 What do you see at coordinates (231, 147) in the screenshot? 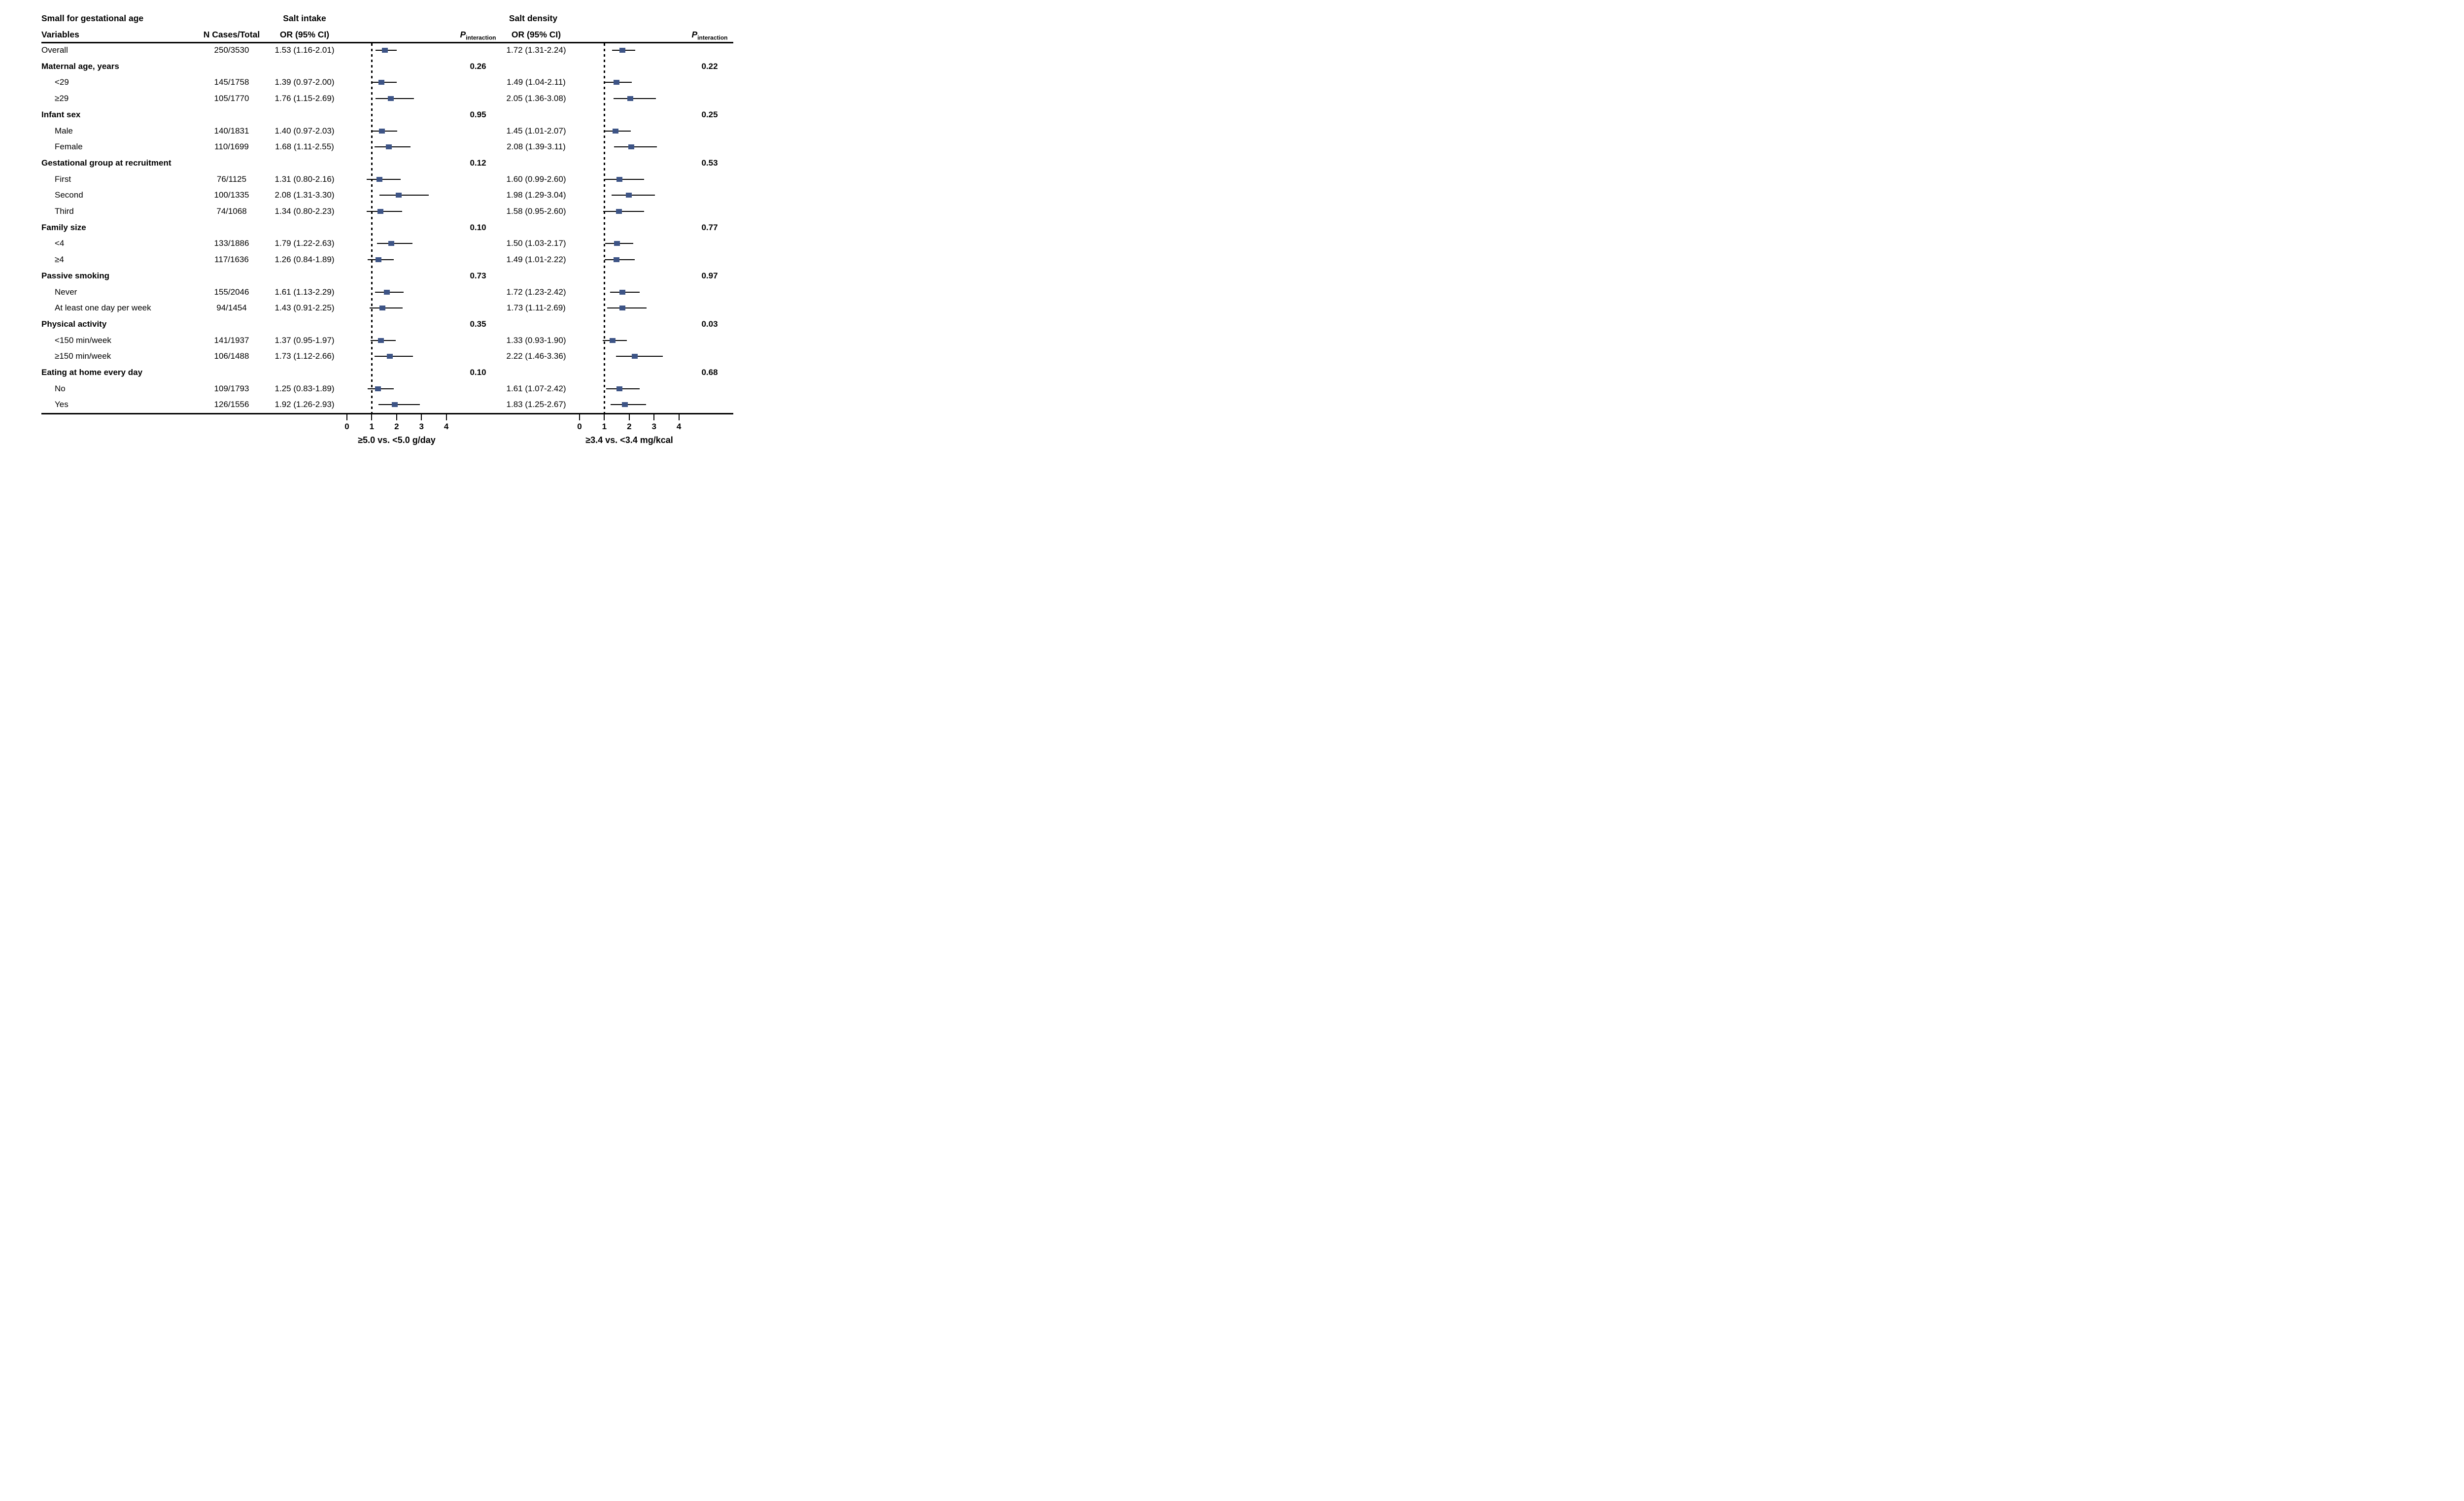
I see `n-cases-value: 110/1699` at bounding box center [231, 147].